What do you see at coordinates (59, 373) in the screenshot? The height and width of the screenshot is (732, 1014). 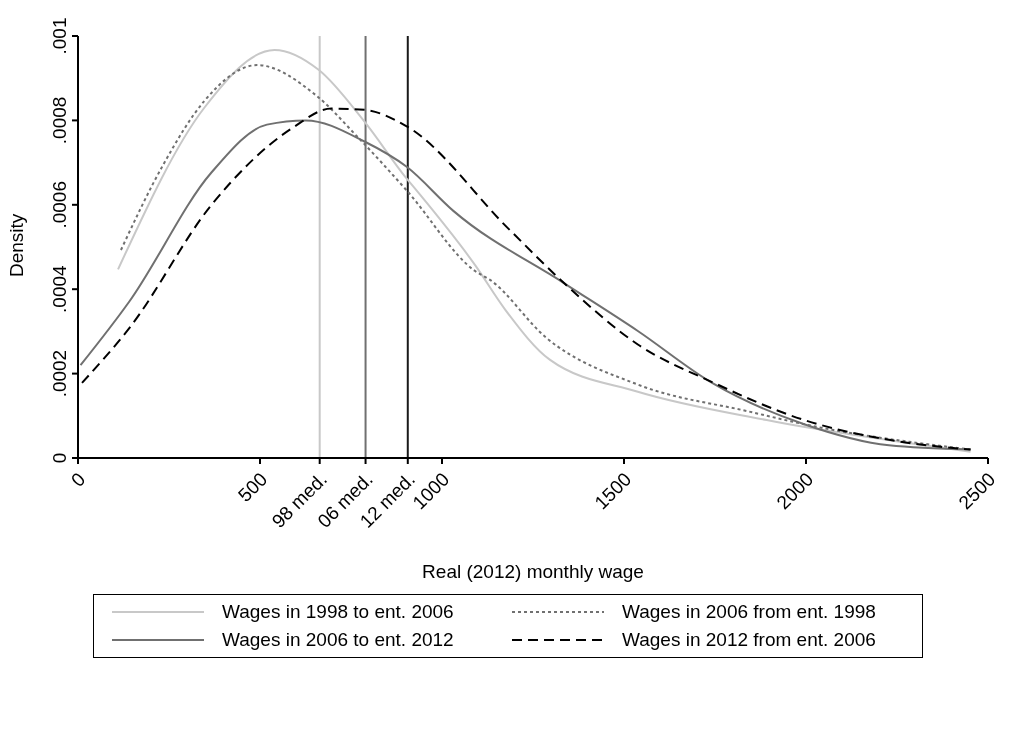 I see `y-tick-label: .0002` at bounding box center [59, 373].